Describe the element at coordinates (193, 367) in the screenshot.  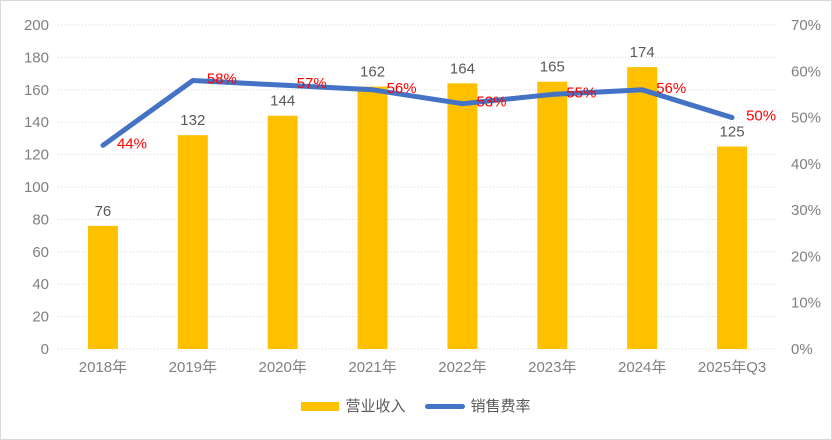
I see `x-axis-tick-label: 2019年` at that location.